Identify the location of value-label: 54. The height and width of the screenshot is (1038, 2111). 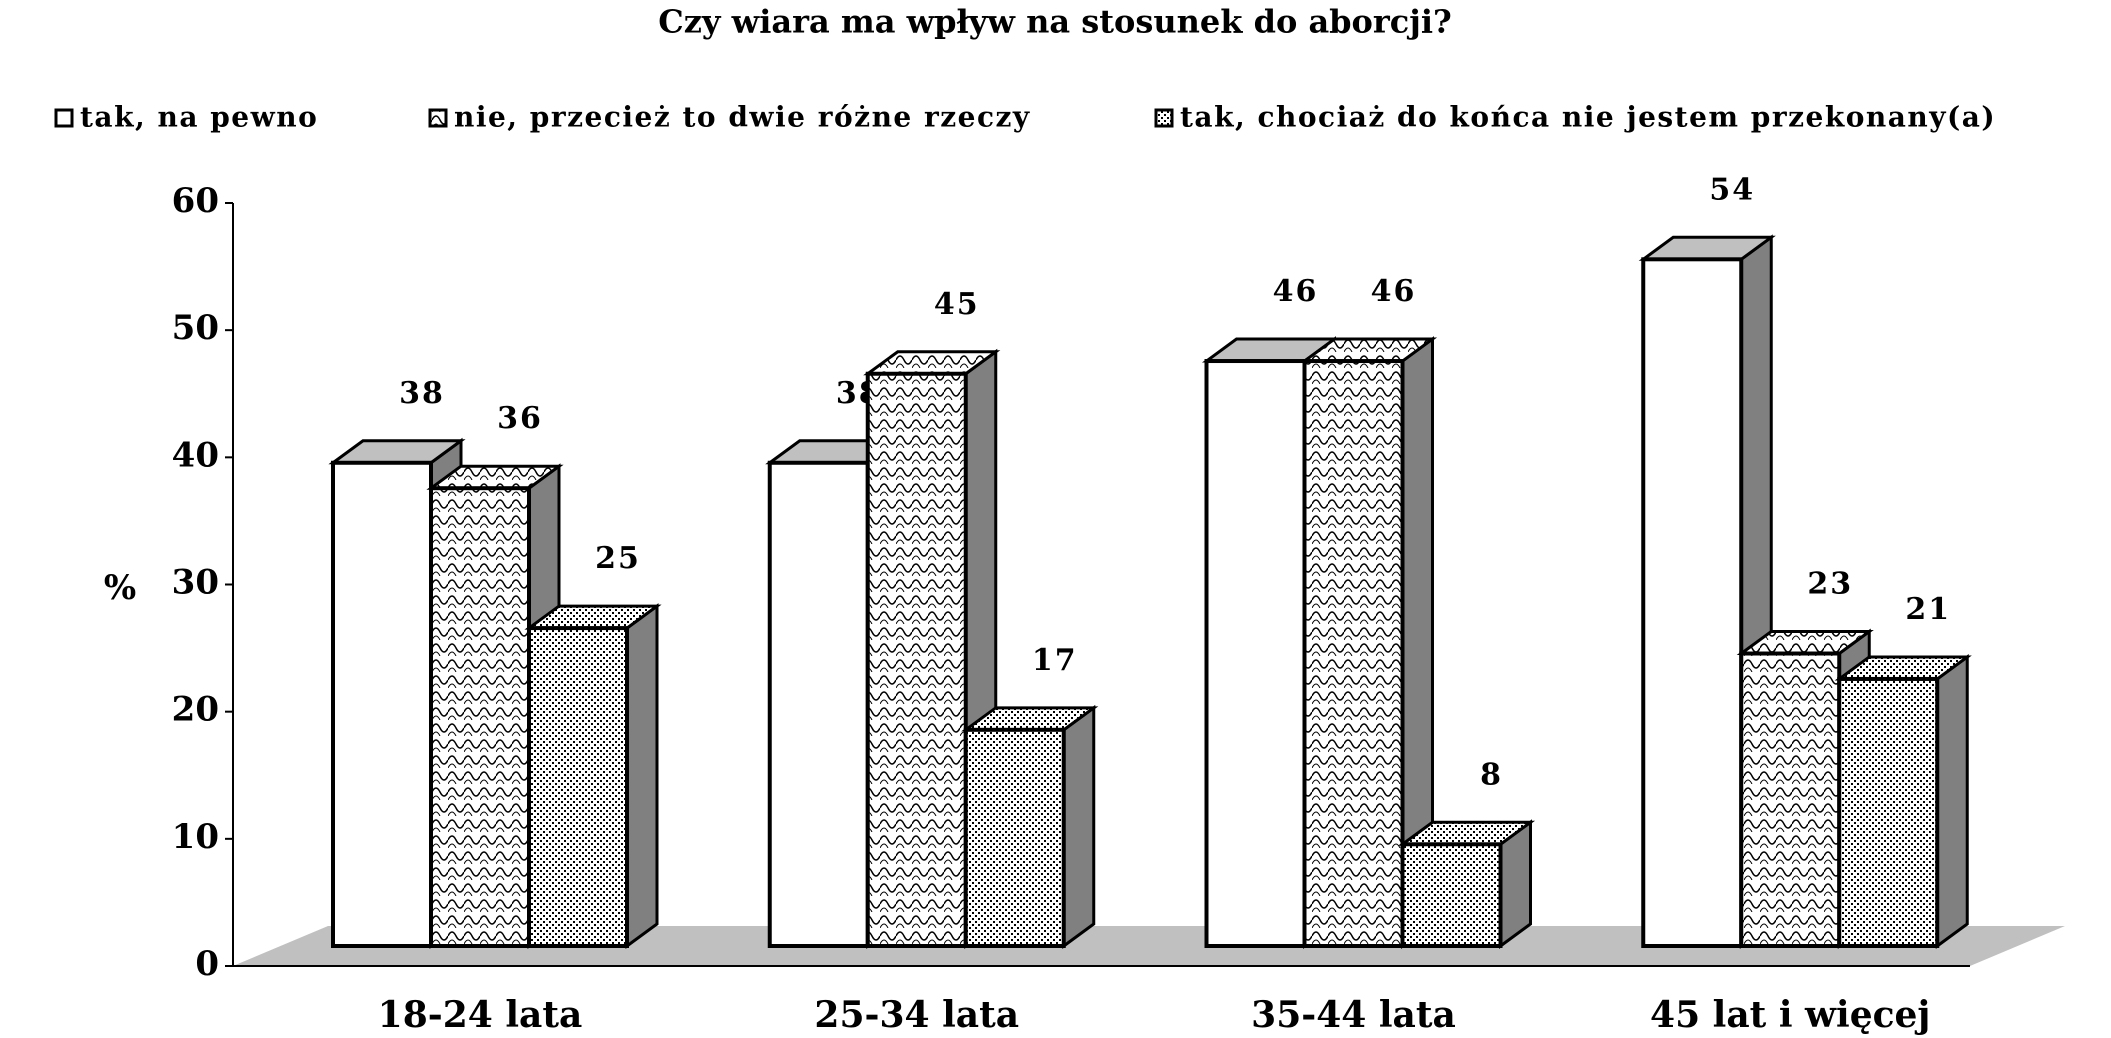
(1732, 189).